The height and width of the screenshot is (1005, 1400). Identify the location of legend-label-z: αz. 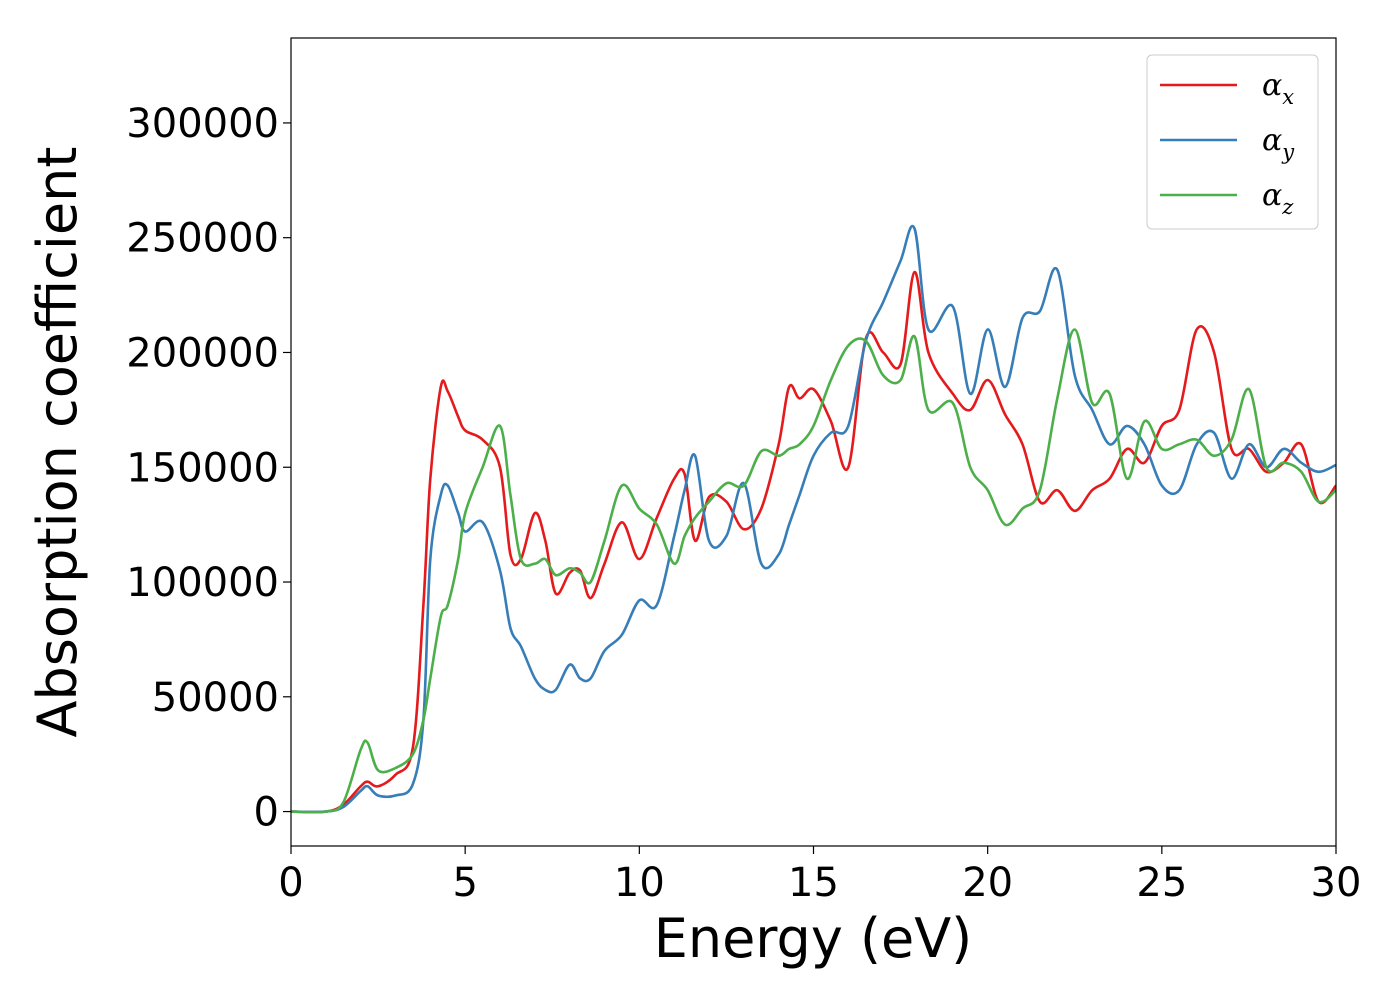
(1278, 198).